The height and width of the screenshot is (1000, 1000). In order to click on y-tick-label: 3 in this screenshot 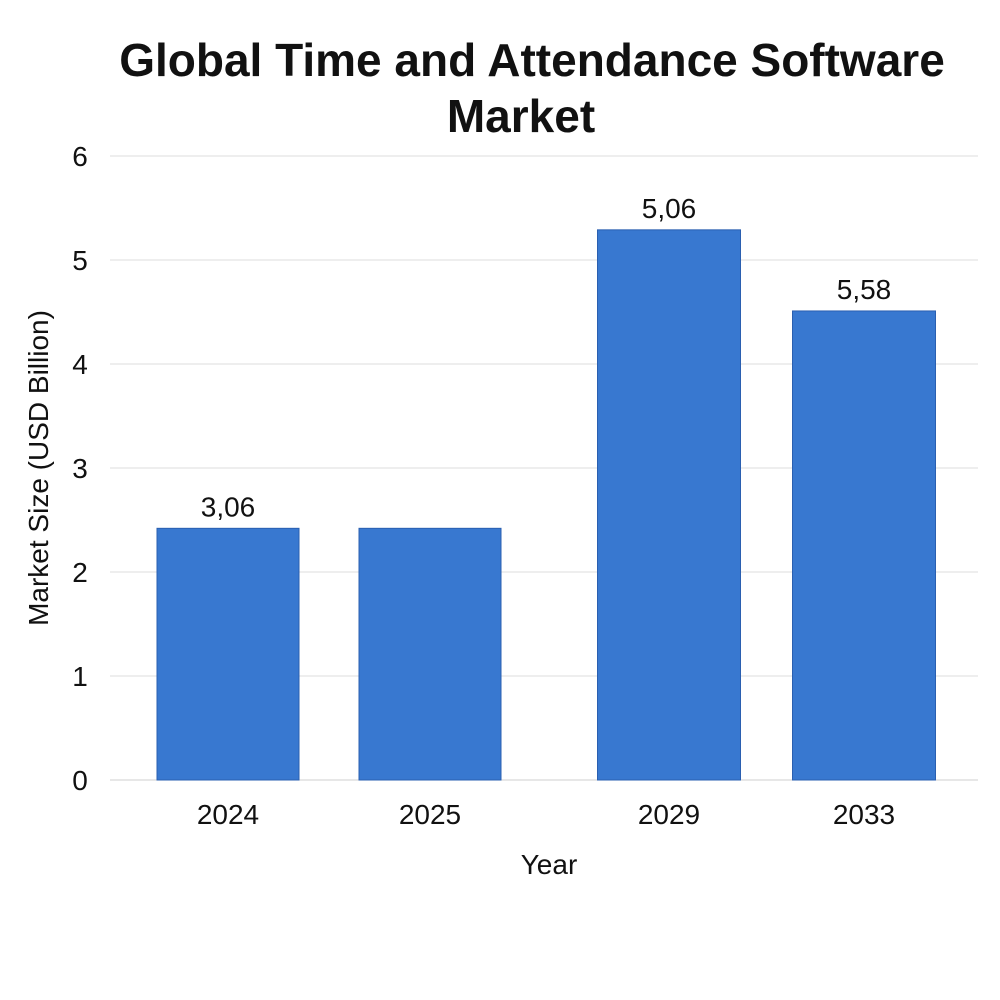, I will do `click(80, 468)`.